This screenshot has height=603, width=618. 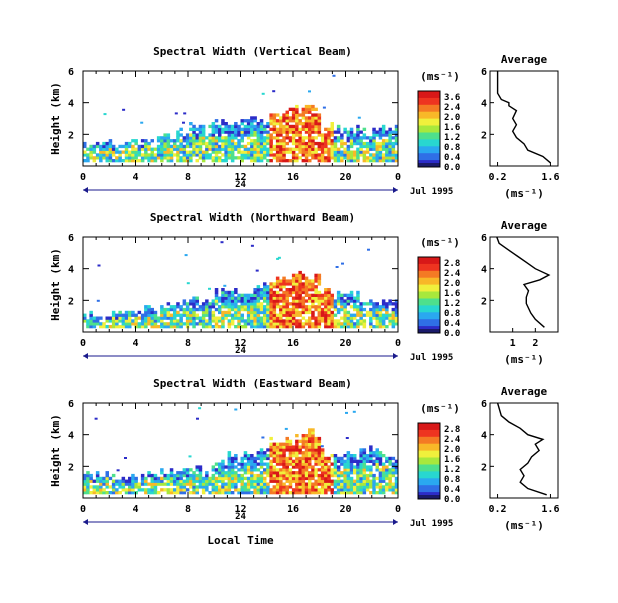 I want to click on y-tick-label: 2, so click(x=71, y=301).